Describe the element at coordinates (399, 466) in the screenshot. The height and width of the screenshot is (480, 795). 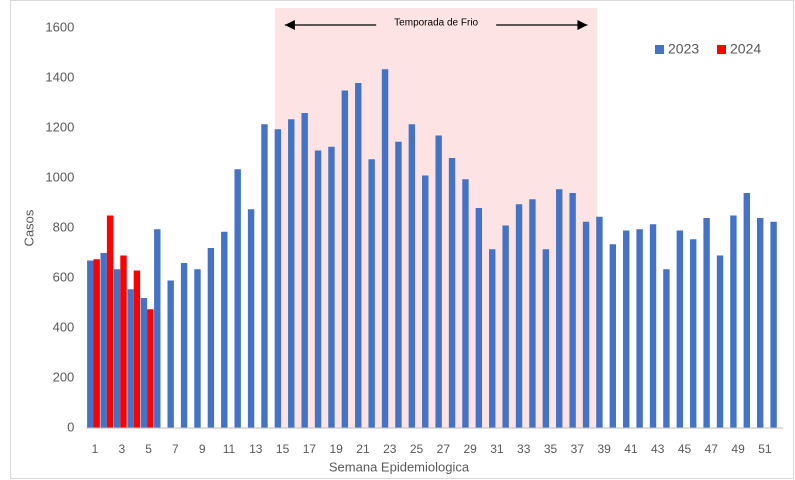
I see `x-axis-label: Semana Epidemiologica` at that location.